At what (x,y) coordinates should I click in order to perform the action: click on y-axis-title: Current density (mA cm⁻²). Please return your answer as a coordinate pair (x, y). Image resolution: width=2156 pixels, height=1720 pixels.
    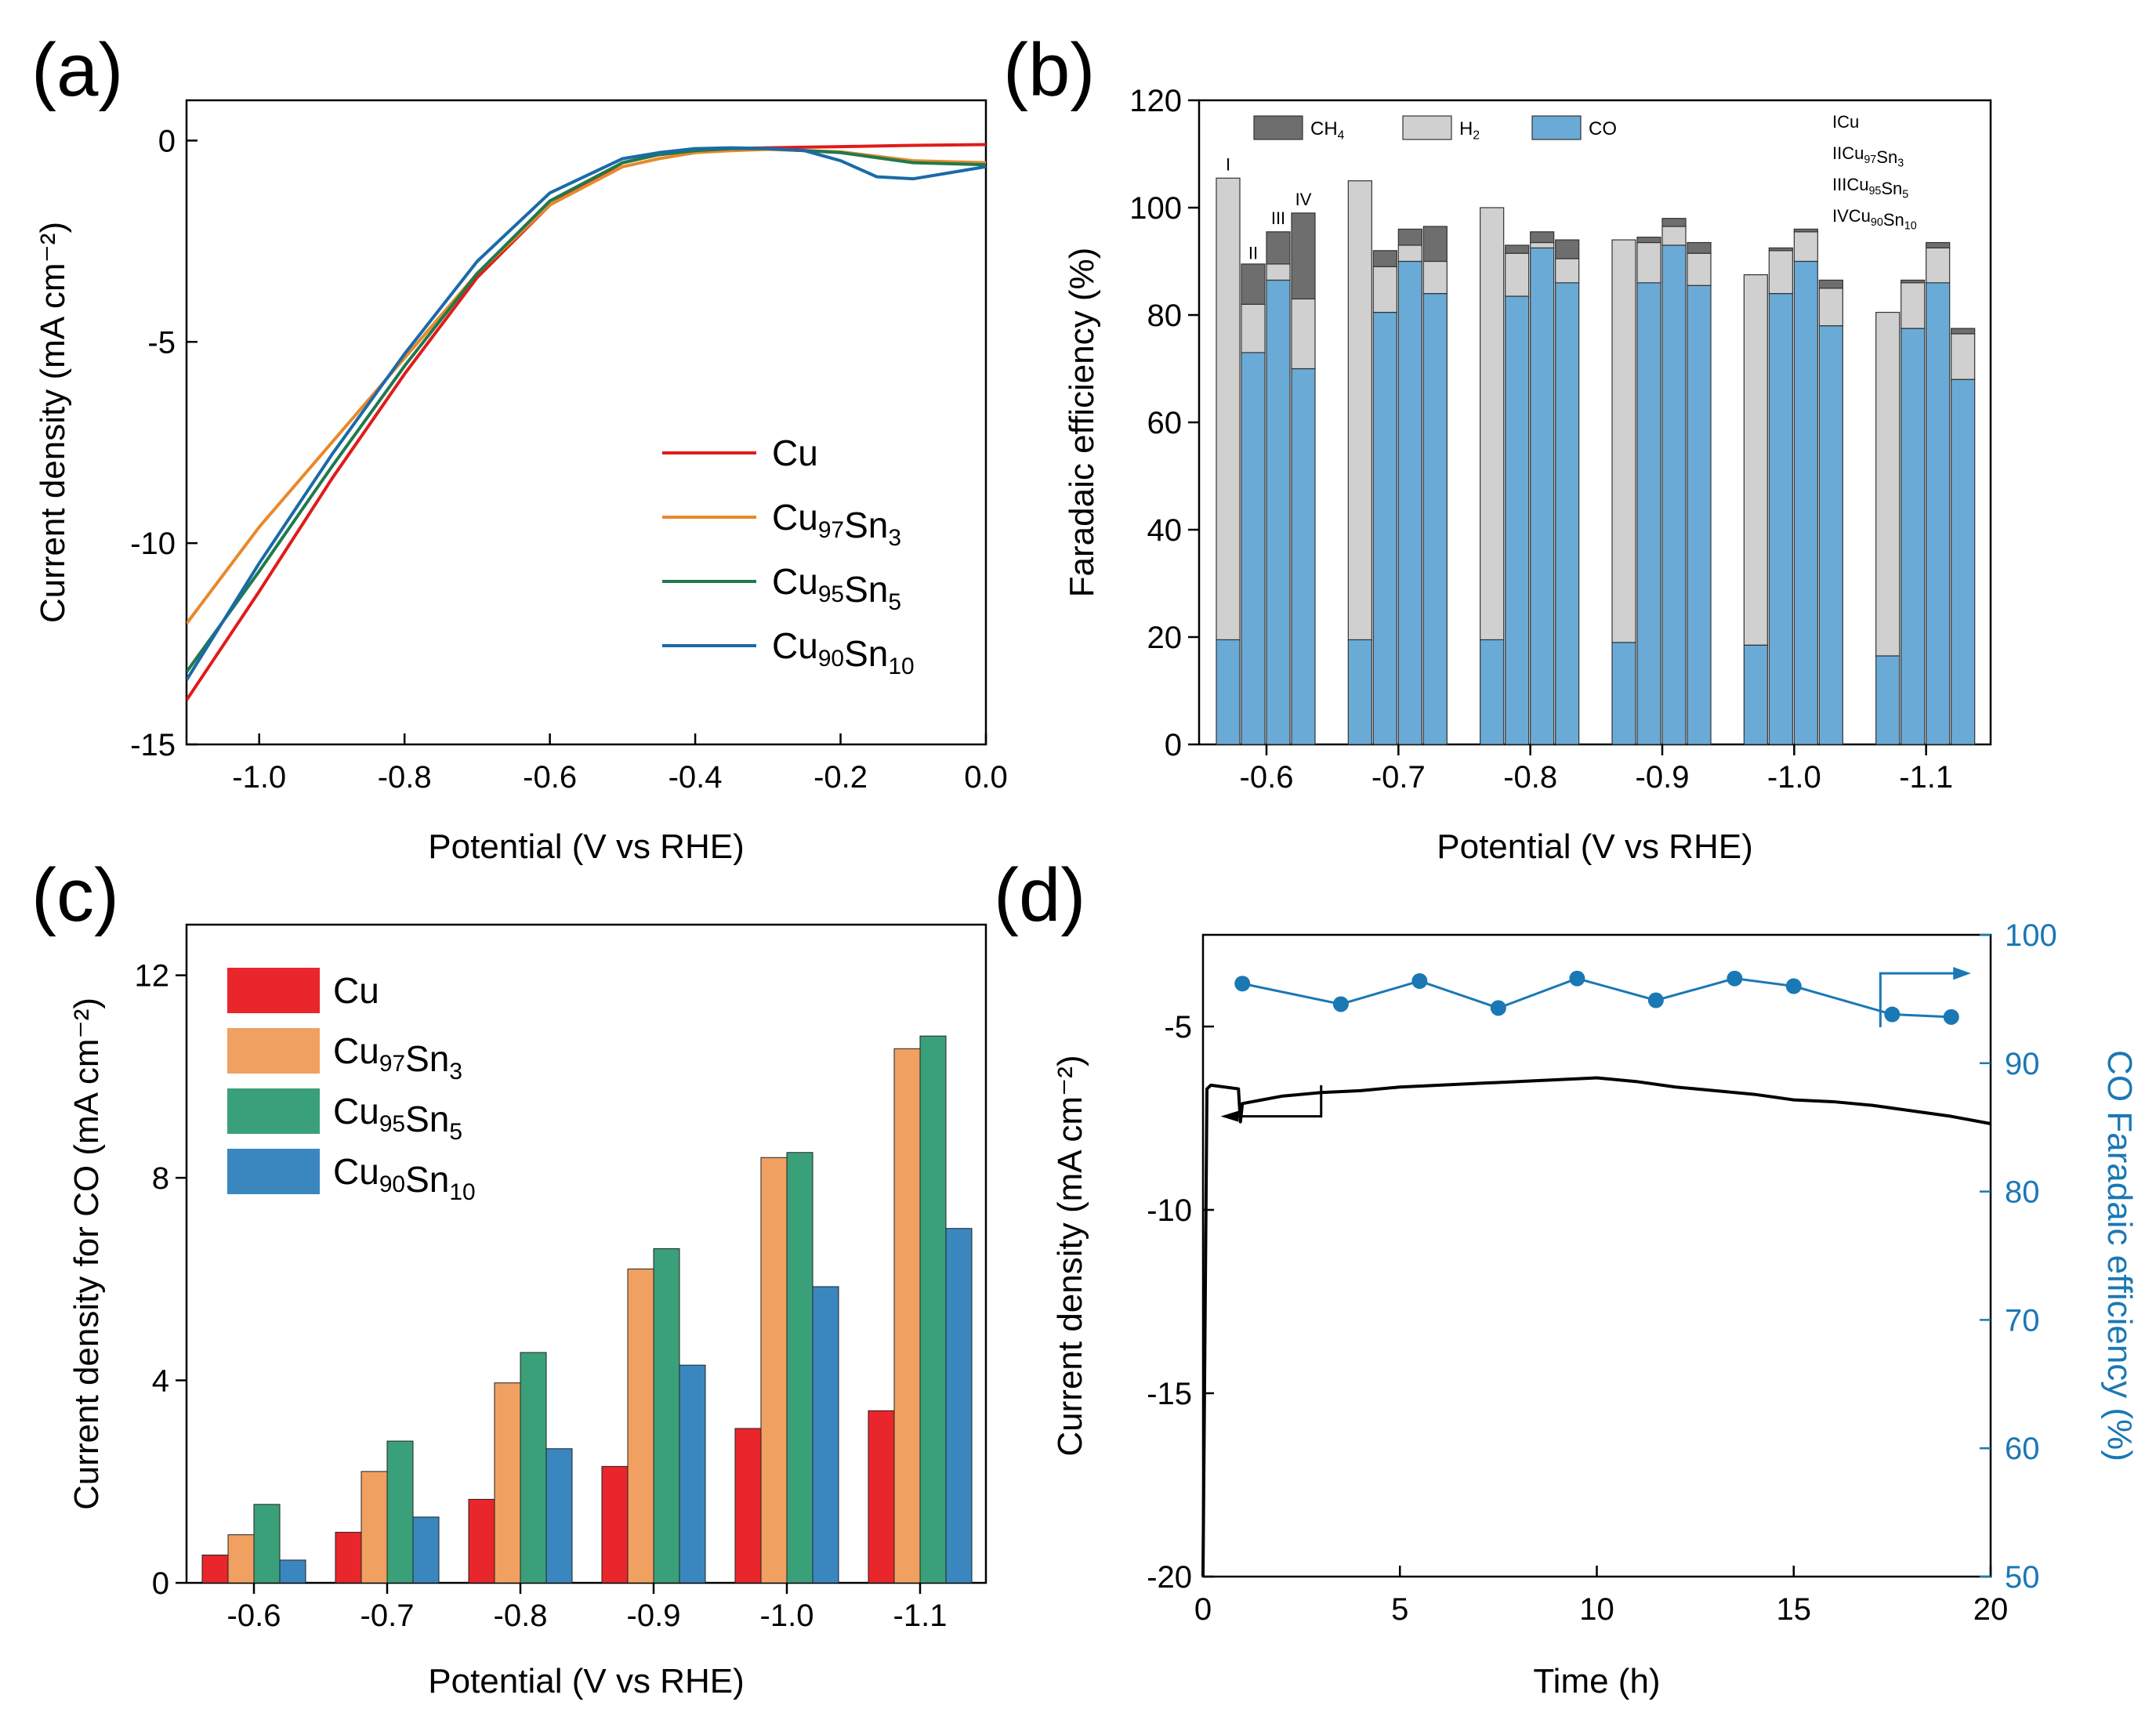
    Looking at the image, I should click on (53, 422).